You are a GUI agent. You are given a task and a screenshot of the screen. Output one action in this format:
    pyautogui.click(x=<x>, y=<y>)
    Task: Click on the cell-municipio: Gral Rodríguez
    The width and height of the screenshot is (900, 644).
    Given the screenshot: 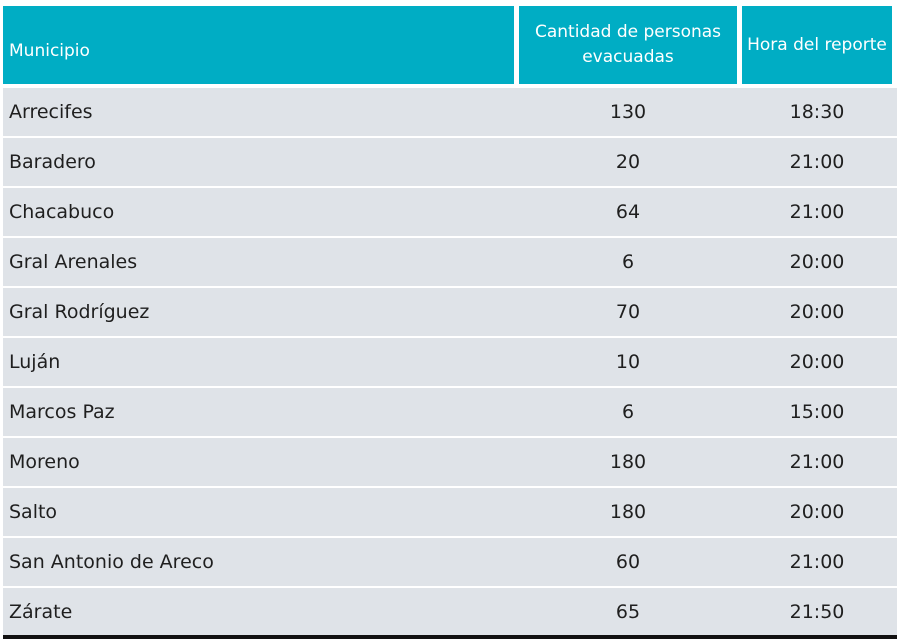 What is the action you would take?
    pyautogui.click(x=79, y=311)
    